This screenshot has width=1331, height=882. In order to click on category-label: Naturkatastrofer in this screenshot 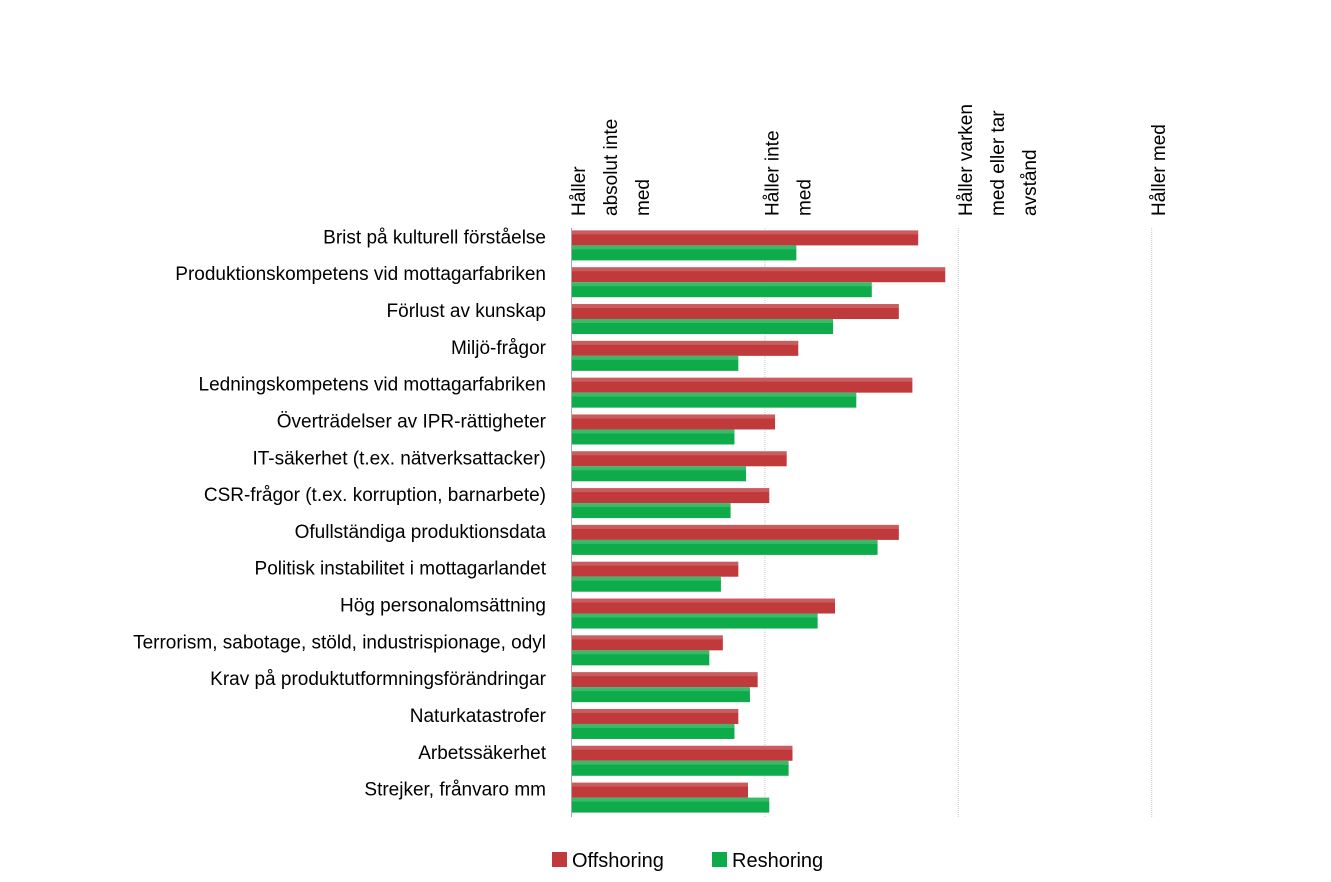, I will do `click(478, 716)`.